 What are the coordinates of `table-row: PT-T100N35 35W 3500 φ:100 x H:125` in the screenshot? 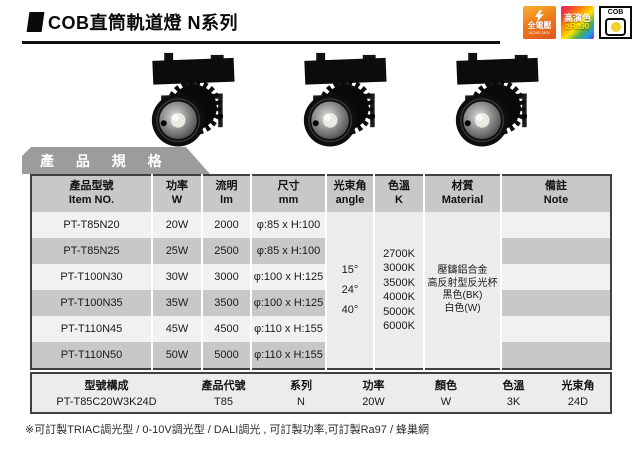 It's located at (321, 303).